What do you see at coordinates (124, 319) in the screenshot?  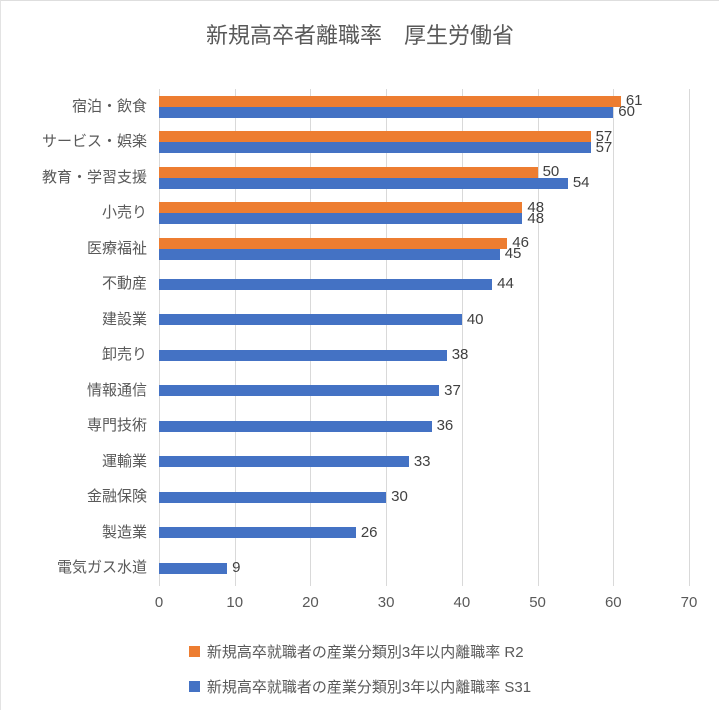 I see `category-label: 建設業` at bounding box center [124, 319].